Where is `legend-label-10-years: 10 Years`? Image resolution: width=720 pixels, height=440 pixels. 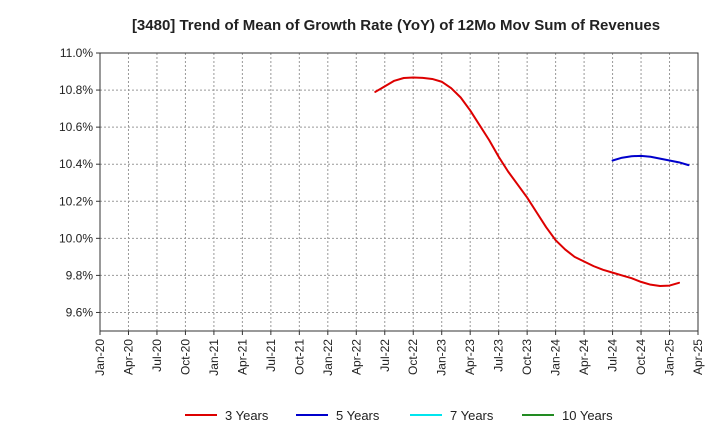 legend-label-10-years: 10 Years is located at coordinates (587, 415).